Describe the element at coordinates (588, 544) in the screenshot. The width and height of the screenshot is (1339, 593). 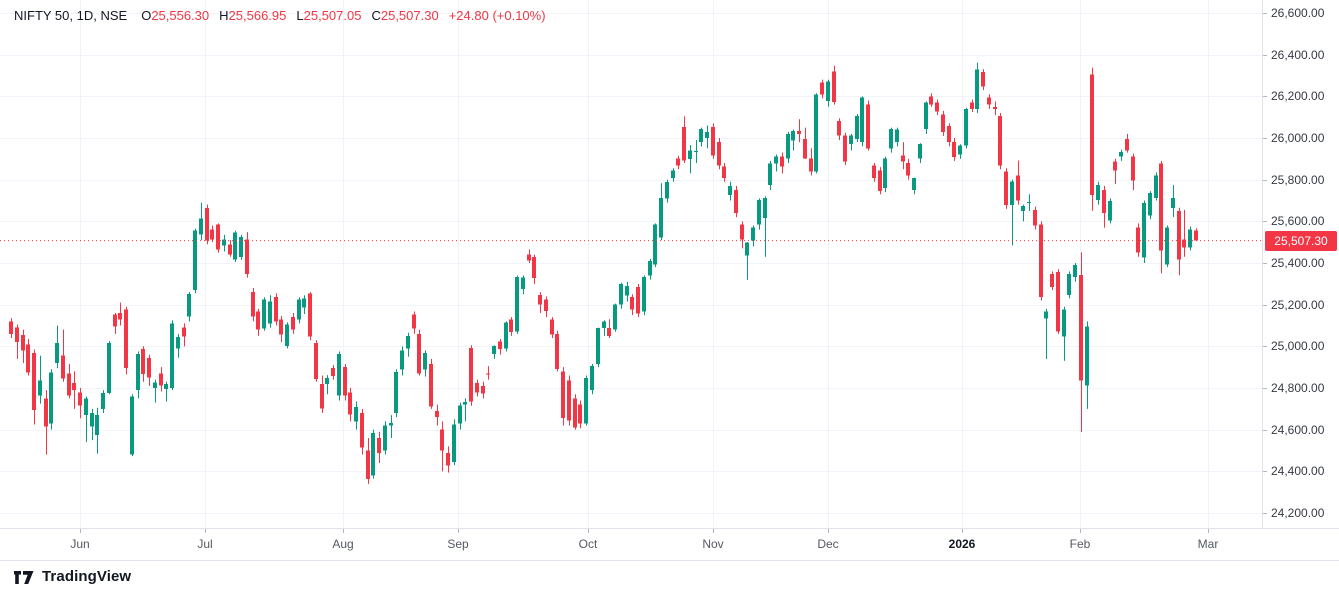
I see `time-tick-label: Oct` at that location.